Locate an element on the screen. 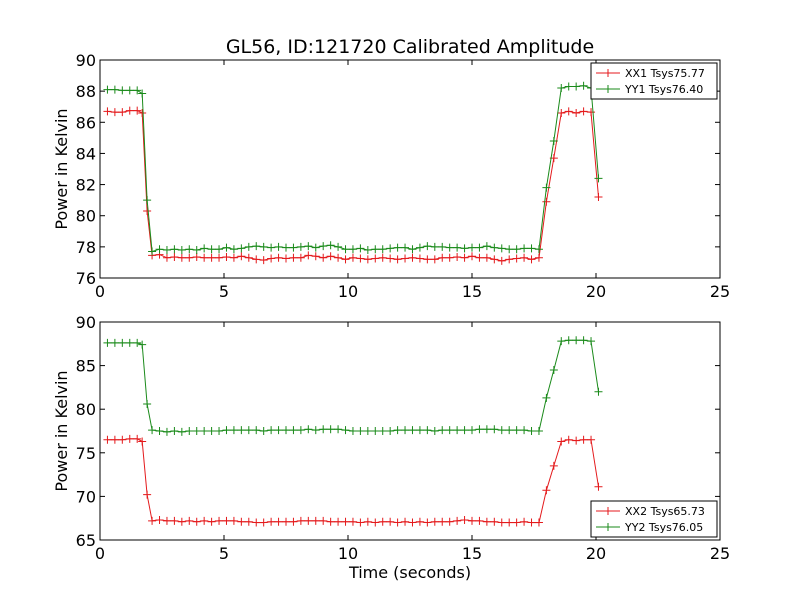 This screenshot has width=800, height=600. figure-title: GL56, ID:121720 Calibrated Amplitude is located at coordinates (410, 47).